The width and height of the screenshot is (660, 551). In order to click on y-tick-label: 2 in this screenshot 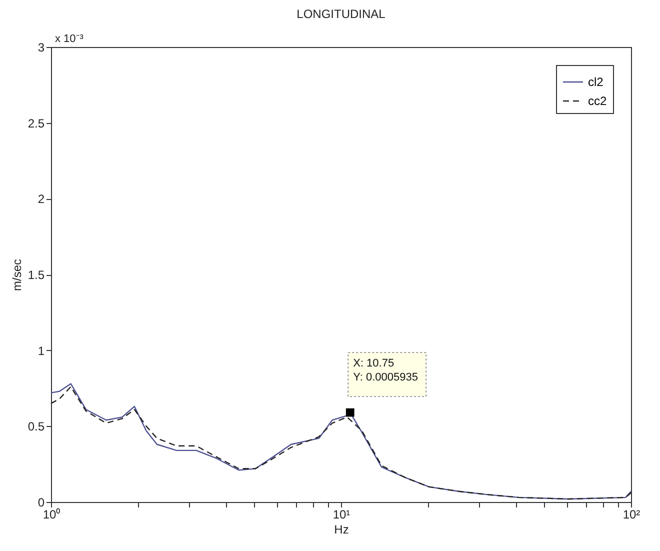, I will do `click(41, 199)`.